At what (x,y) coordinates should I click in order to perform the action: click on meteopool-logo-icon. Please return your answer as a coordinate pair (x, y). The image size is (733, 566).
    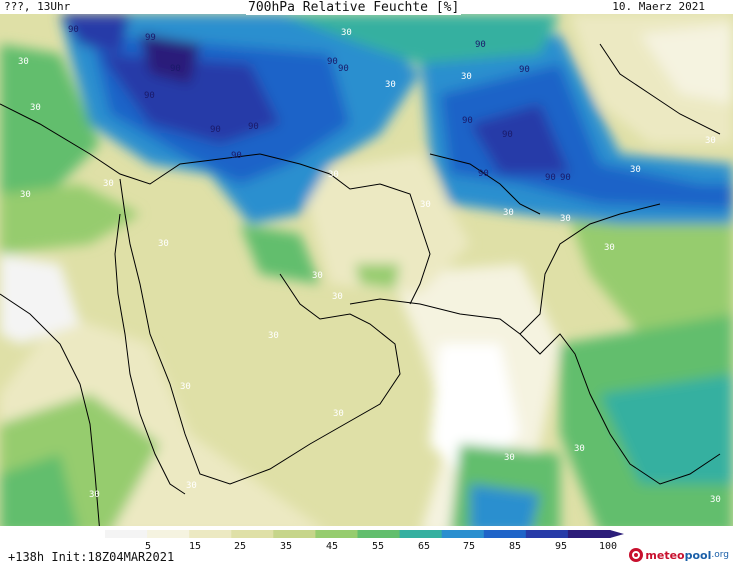
    Looking at the image, I should click on (636, 555).